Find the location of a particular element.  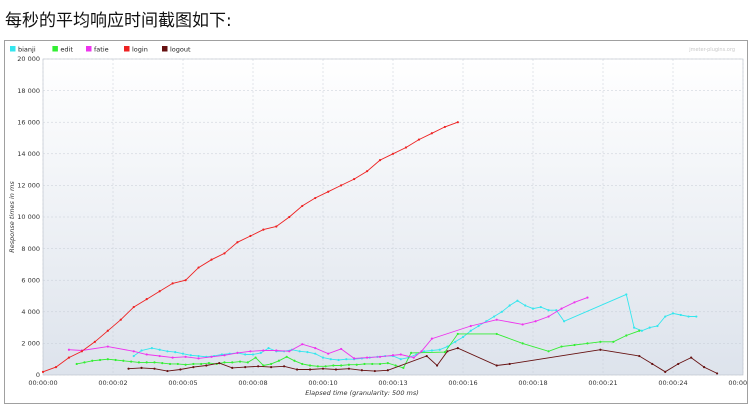

y-tick-label: 10 000 is located at coordinates (28, 217).